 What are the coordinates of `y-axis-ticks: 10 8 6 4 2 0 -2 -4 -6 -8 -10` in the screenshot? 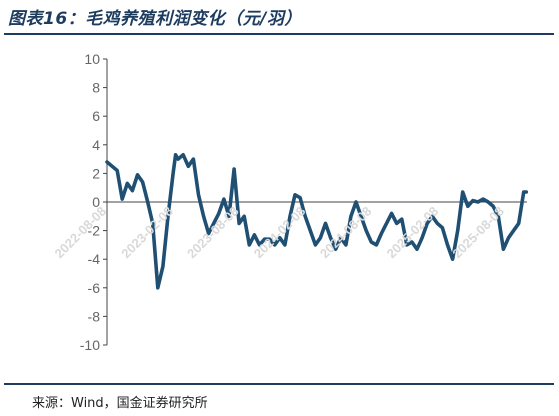 It's located at (90, 202).